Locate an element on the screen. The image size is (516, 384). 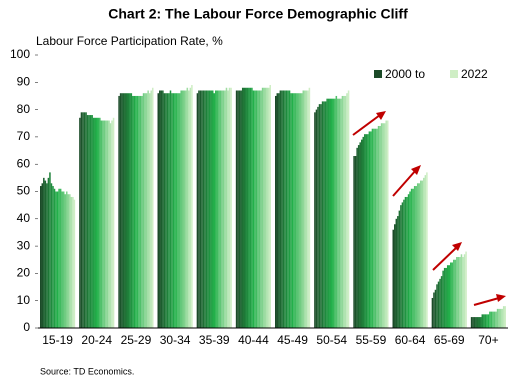
legend-swatch is located at coordinates (454, 74).